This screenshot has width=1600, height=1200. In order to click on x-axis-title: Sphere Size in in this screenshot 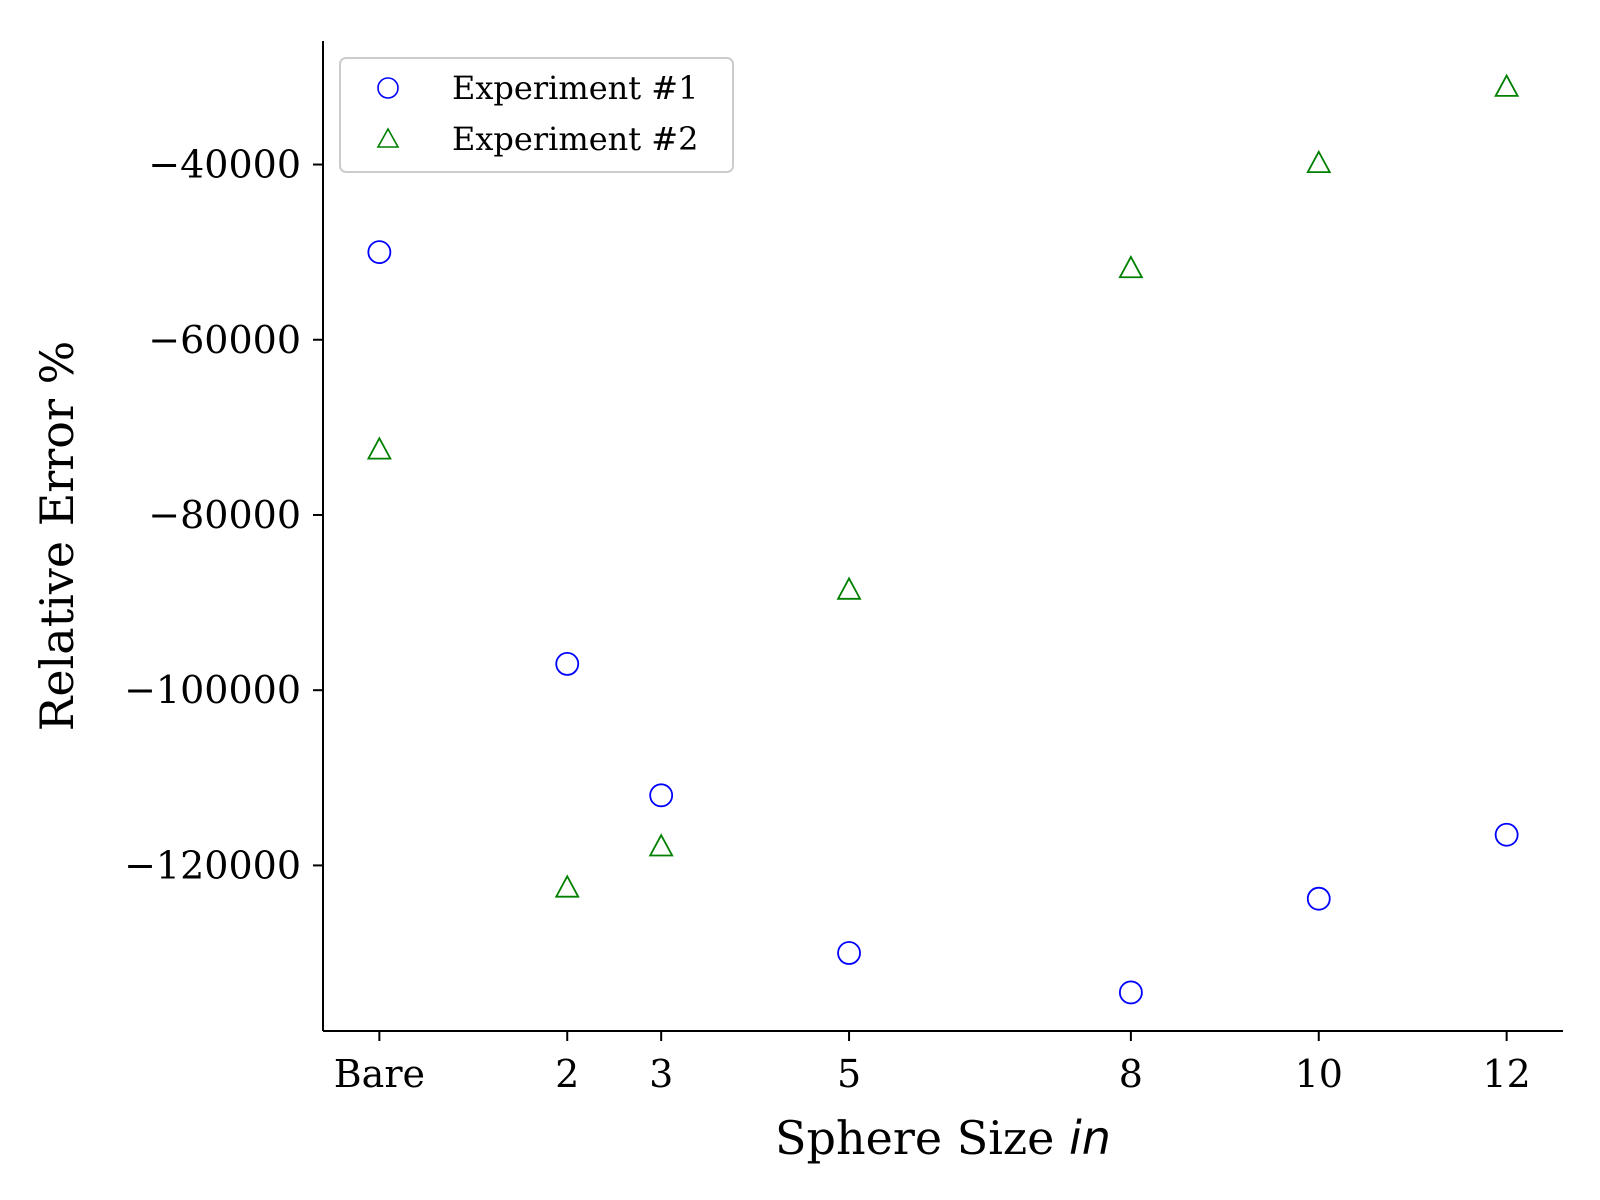, I will do `click(943, 1138)`.